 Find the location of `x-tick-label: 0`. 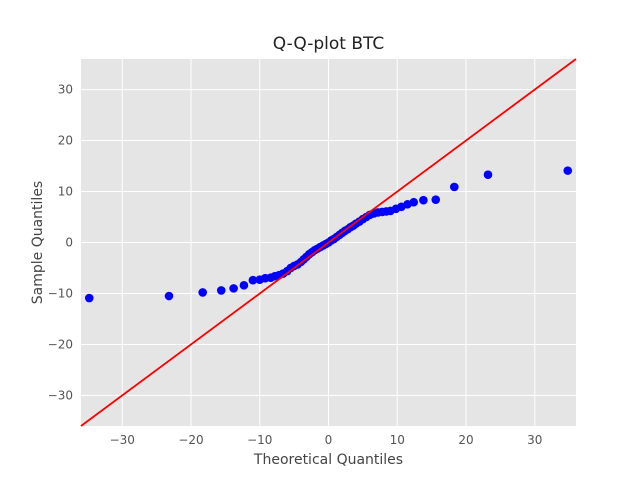

x-tick-label: 0 is located at coordinates (329, 440).